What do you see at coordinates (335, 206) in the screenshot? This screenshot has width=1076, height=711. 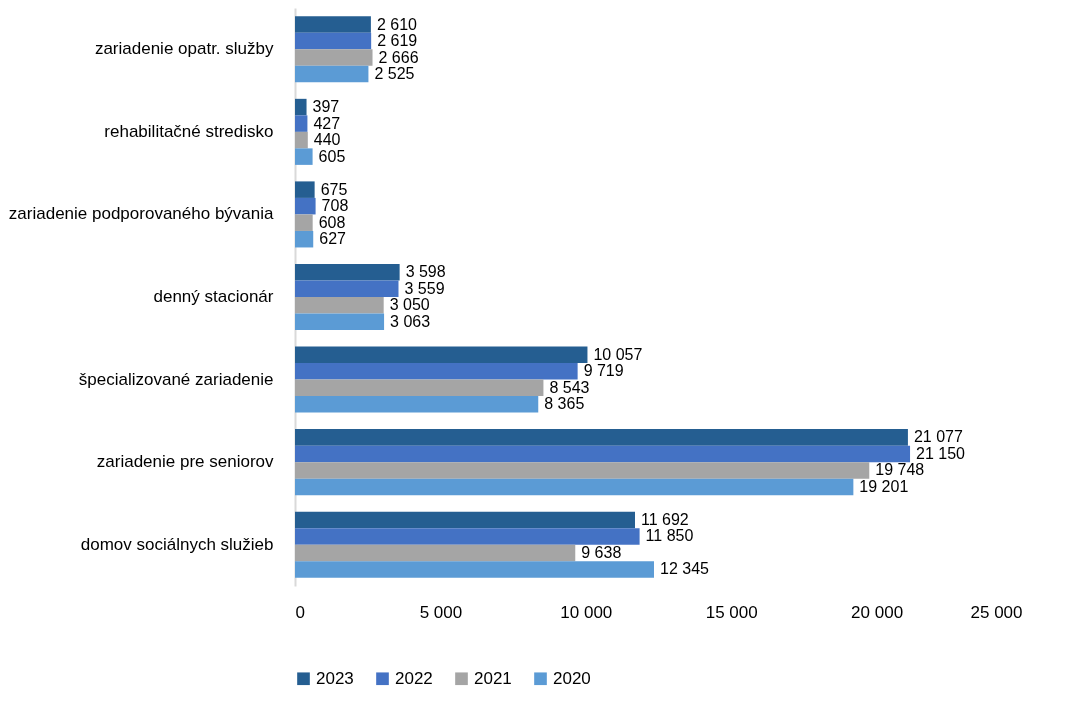 I see `data-label: 708` at bounding box center [335, 206].